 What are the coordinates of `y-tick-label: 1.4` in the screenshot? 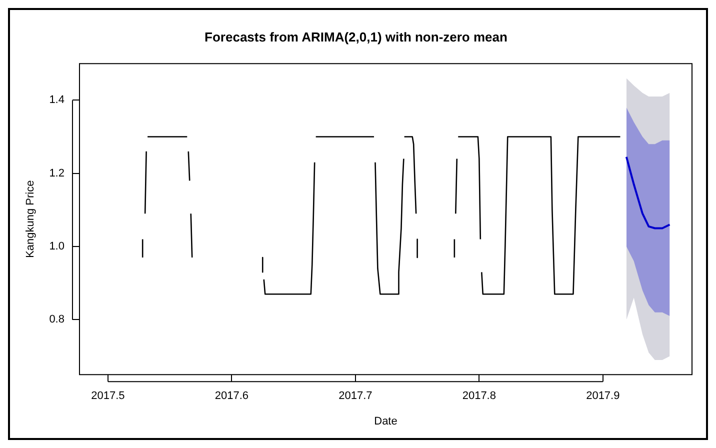 It's located at (56, 100).